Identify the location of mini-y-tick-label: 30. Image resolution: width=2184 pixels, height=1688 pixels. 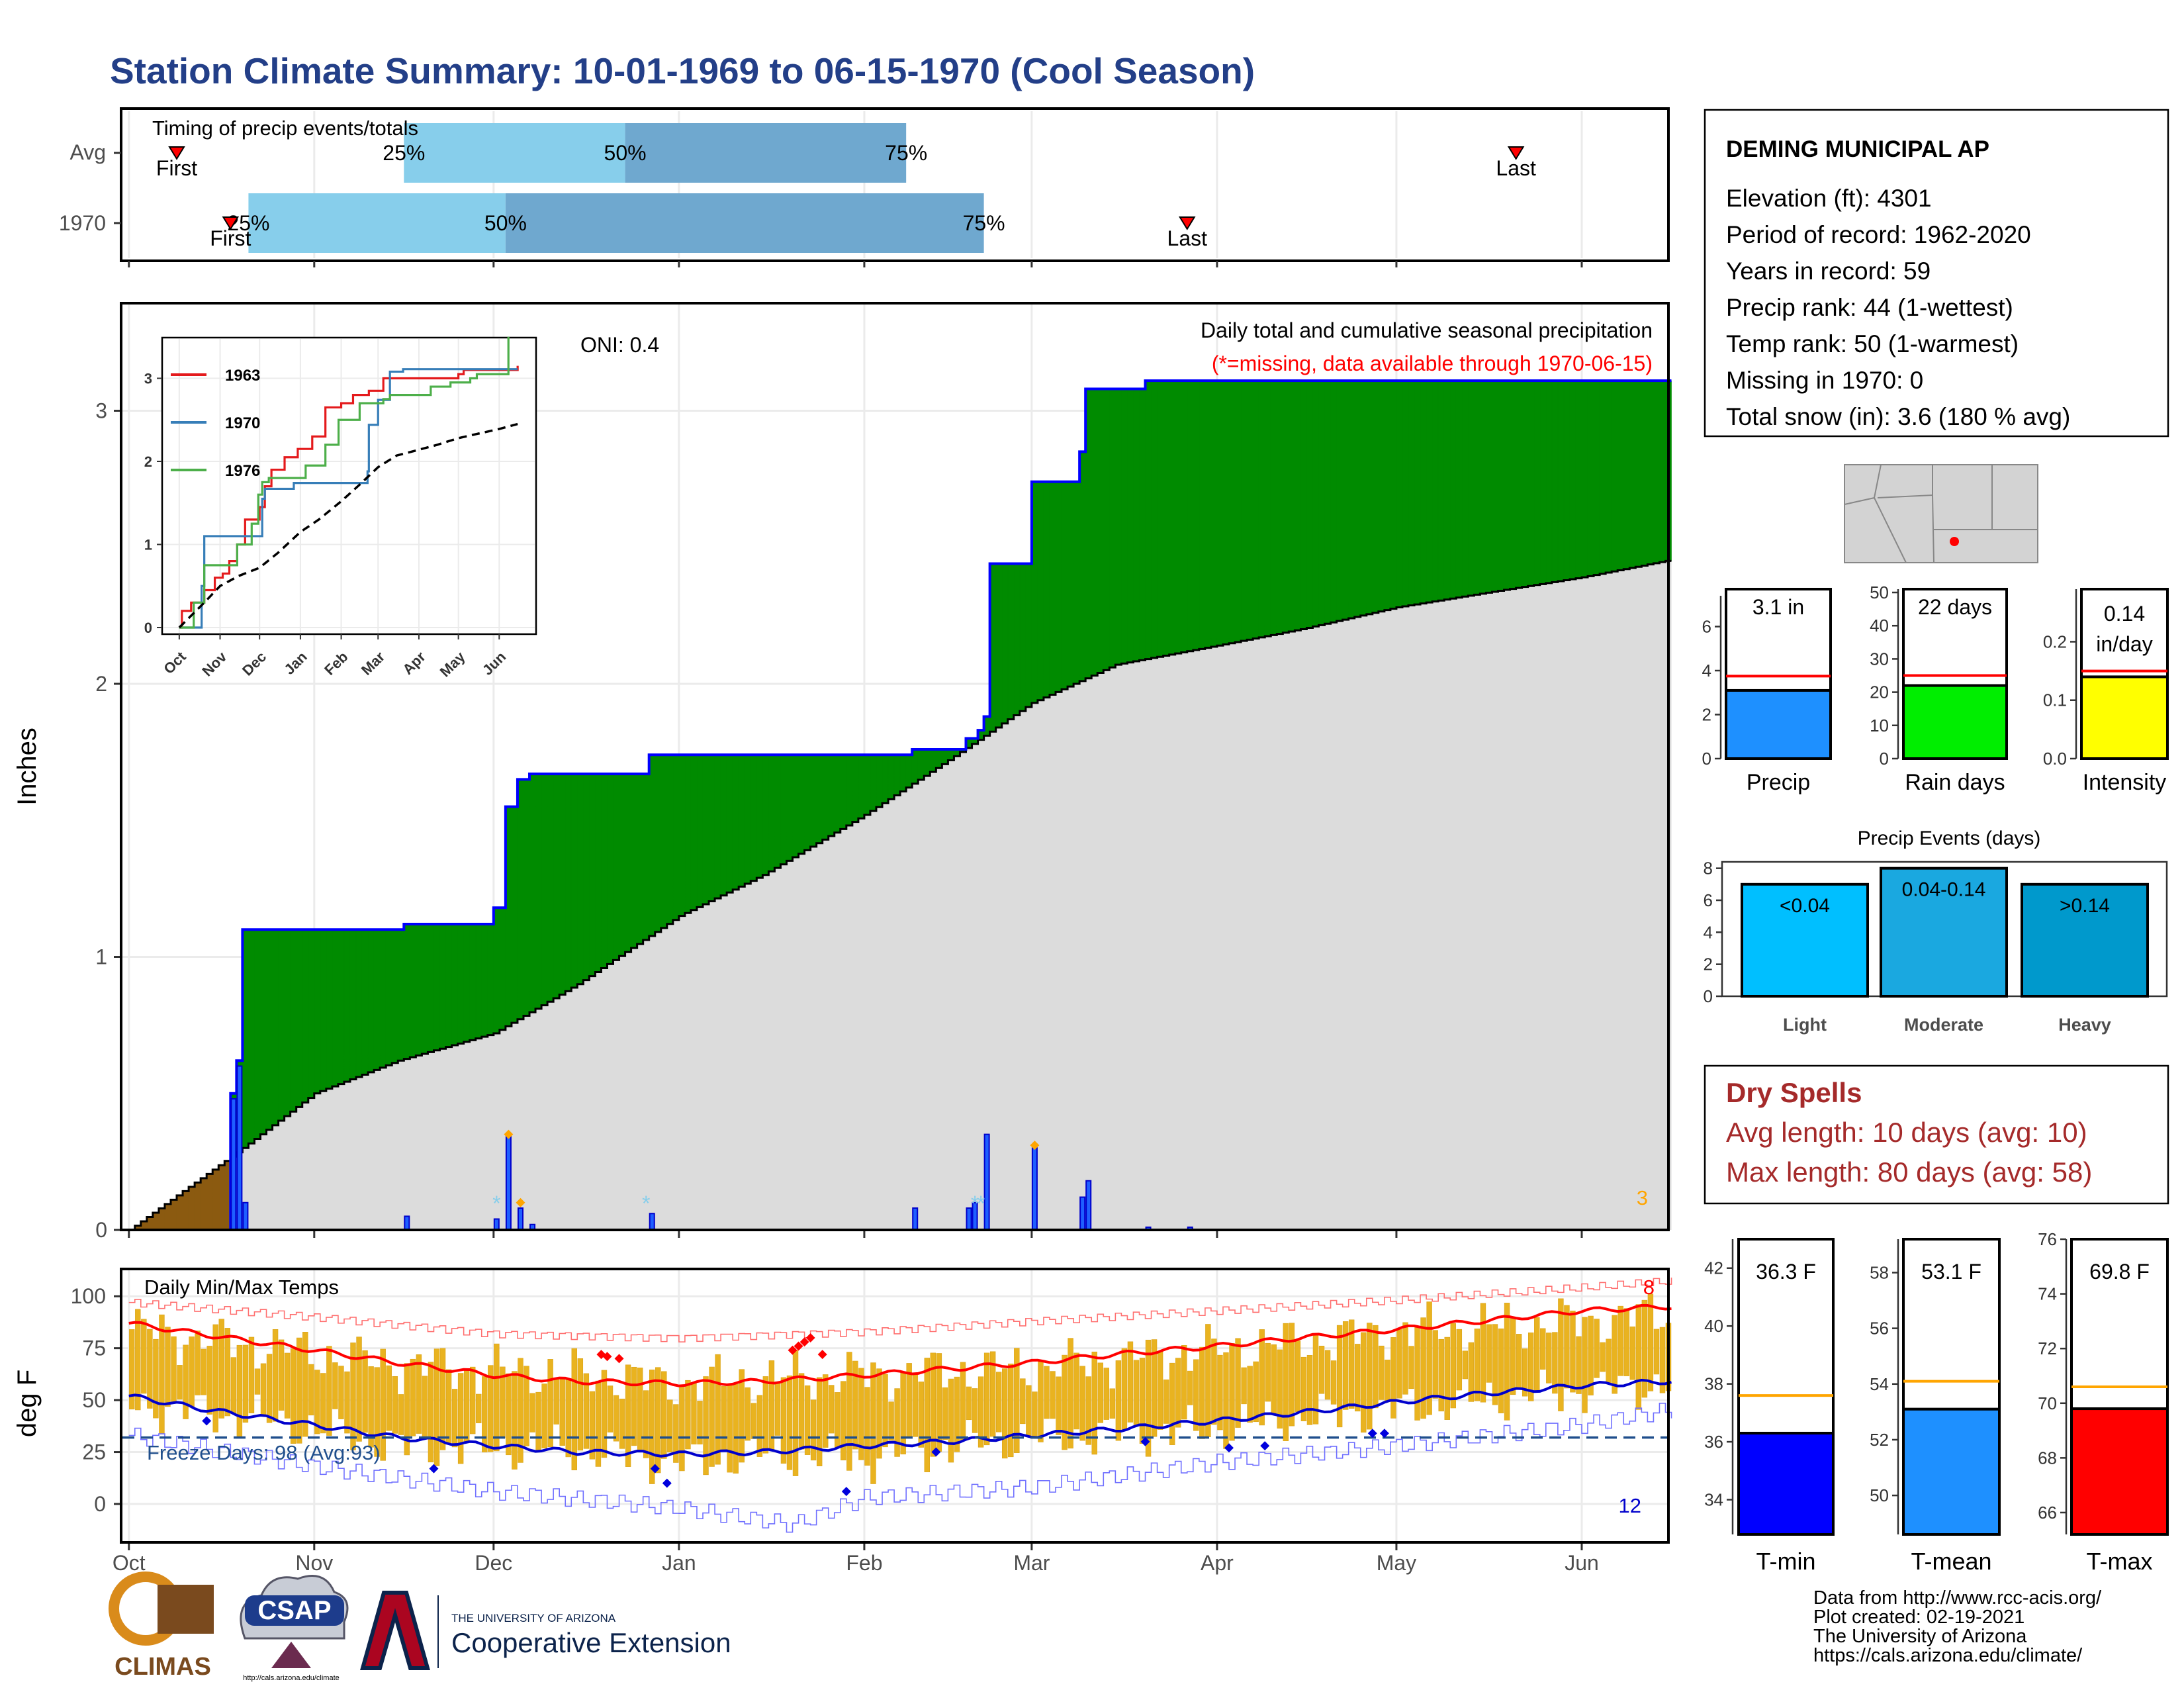
(1880, 659).